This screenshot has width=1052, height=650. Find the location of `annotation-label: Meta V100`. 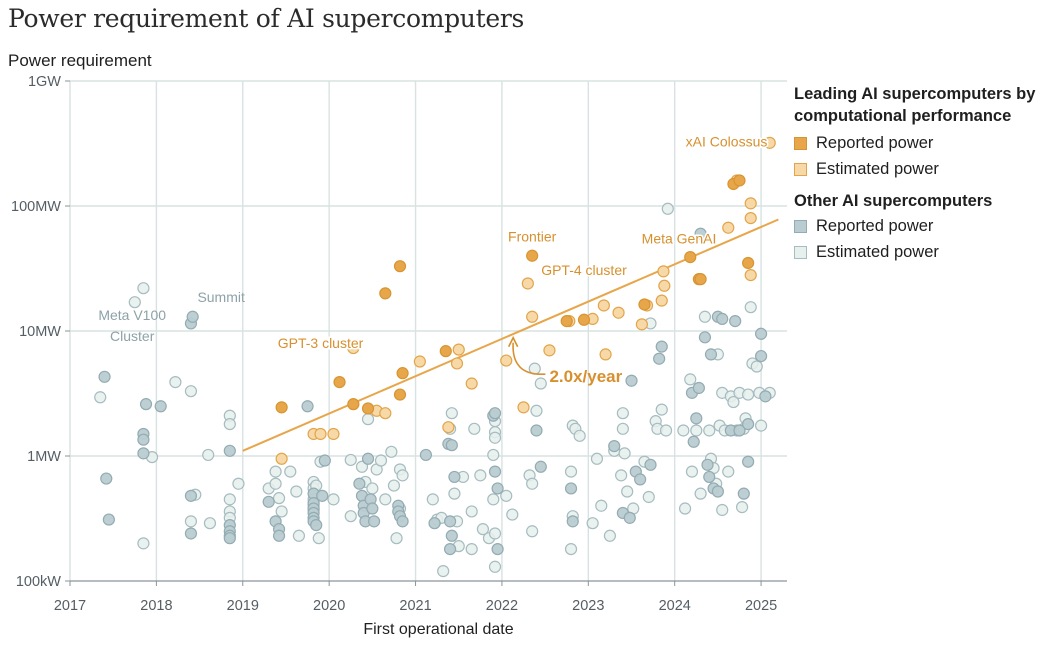

annotation-label: Meta V100 is located at coordinates (132, 315).